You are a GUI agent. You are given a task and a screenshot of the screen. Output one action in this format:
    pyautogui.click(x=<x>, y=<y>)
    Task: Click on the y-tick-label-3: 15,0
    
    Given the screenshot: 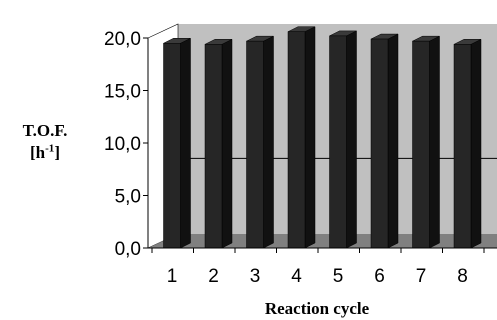 What is the action you would take?
    pyautogui.click(x=122, y=92)
    